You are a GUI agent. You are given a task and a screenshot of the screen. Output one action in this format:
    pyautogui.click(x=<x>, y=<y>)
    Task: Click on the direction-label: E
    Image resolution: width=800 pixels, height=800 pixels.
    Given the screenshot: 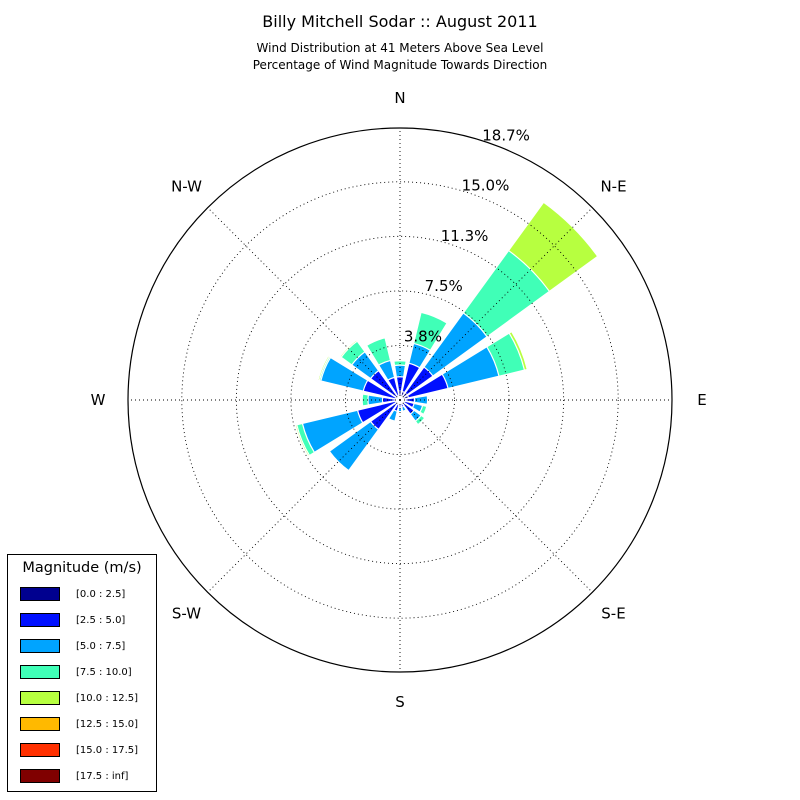 What is the action you would take?
    pyautogui.click(x=701, y=400)
    